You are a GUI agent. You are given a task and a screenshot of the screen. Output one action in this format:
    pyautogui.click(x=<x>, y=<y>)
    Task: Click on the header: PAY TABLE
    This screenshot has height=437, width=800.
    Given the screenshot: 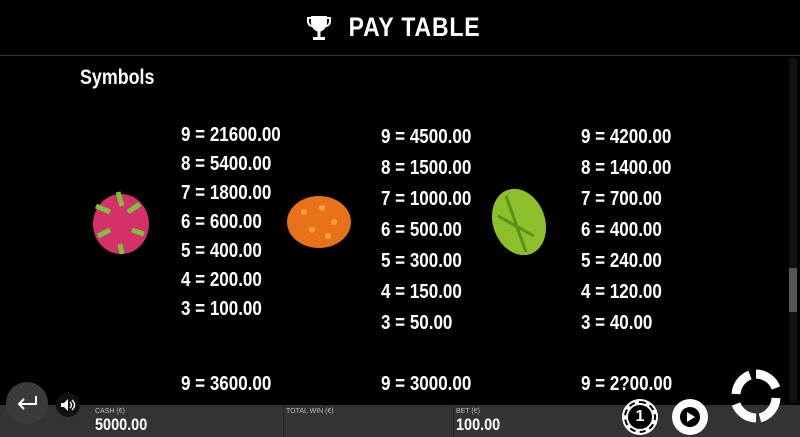 What is the action you would take?
    pyautogui.click(x=400, y=28)
    